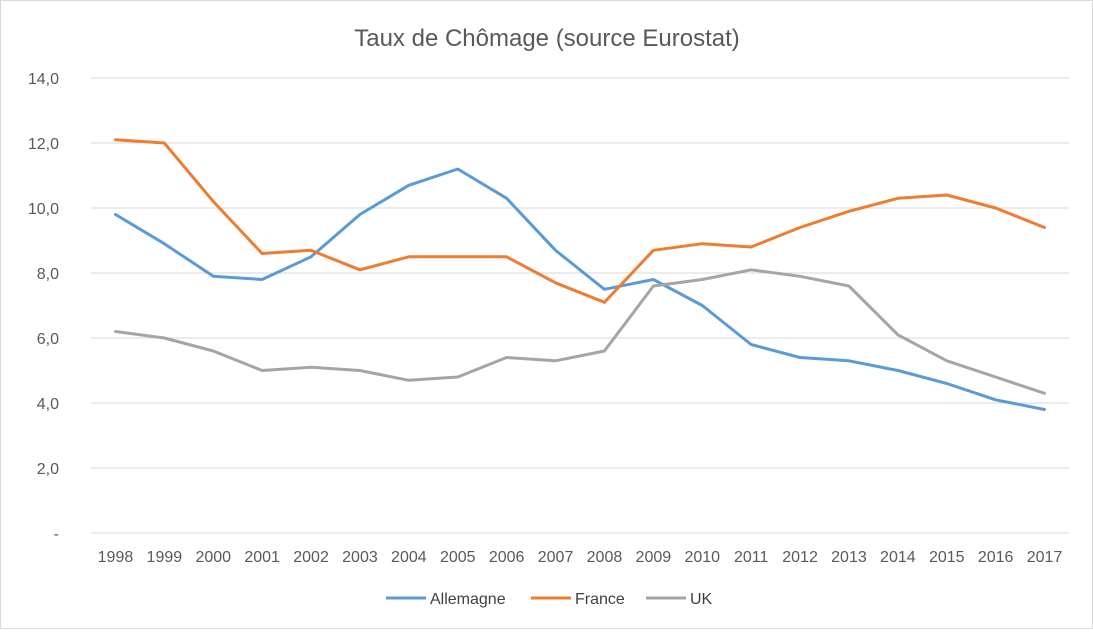 The image size is (1093, 633). I want to click on chart-title: Taux de Chômage (source Eurostat), so click(547, 38).